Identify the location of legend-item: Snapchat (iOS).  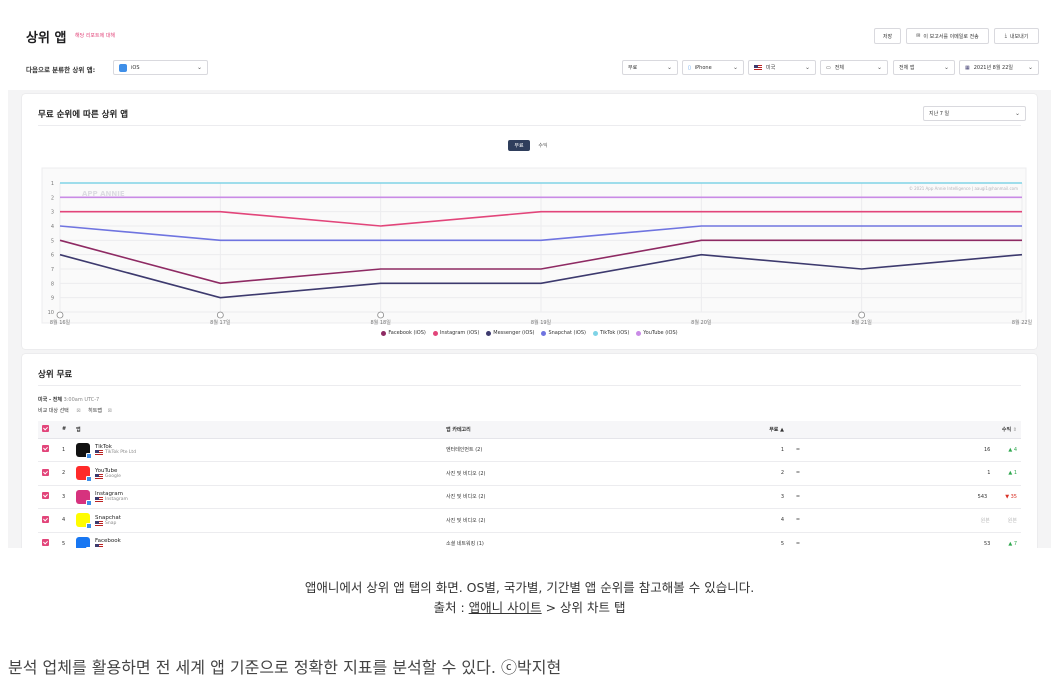
(563, 333).